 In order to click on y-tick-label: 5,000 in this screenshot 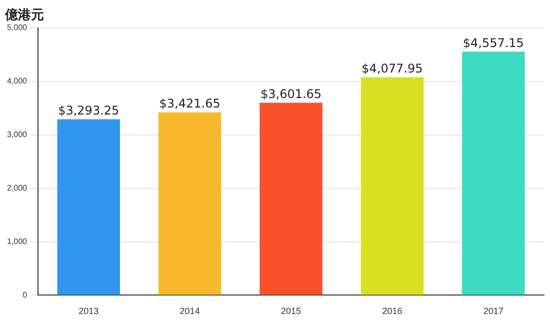, I will do `click(17, 27)`.